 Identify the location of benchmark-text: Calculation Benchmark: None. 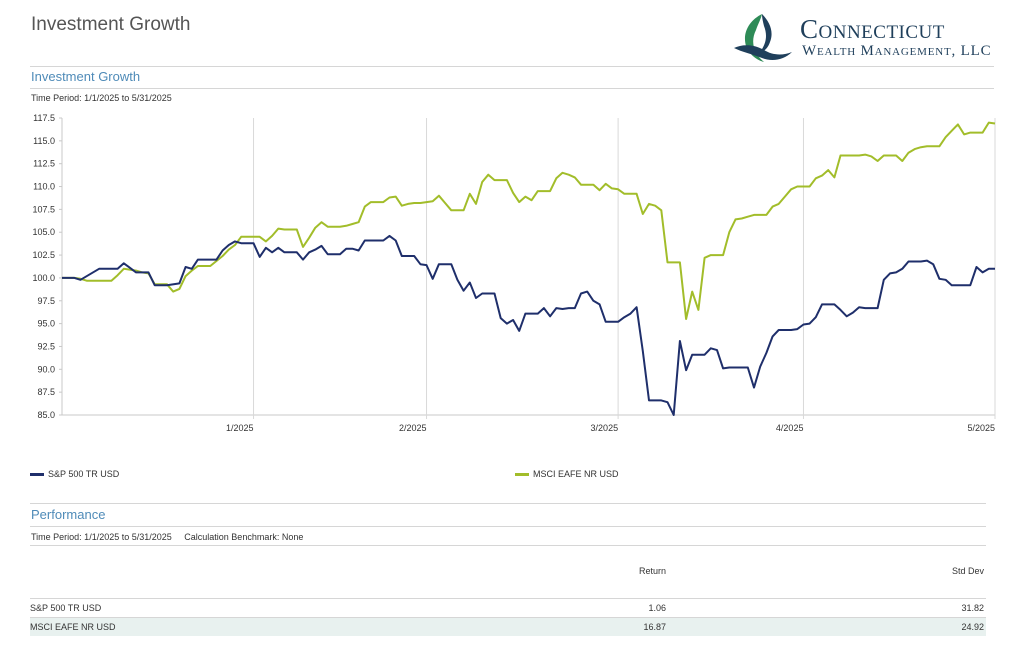
(244, 537).